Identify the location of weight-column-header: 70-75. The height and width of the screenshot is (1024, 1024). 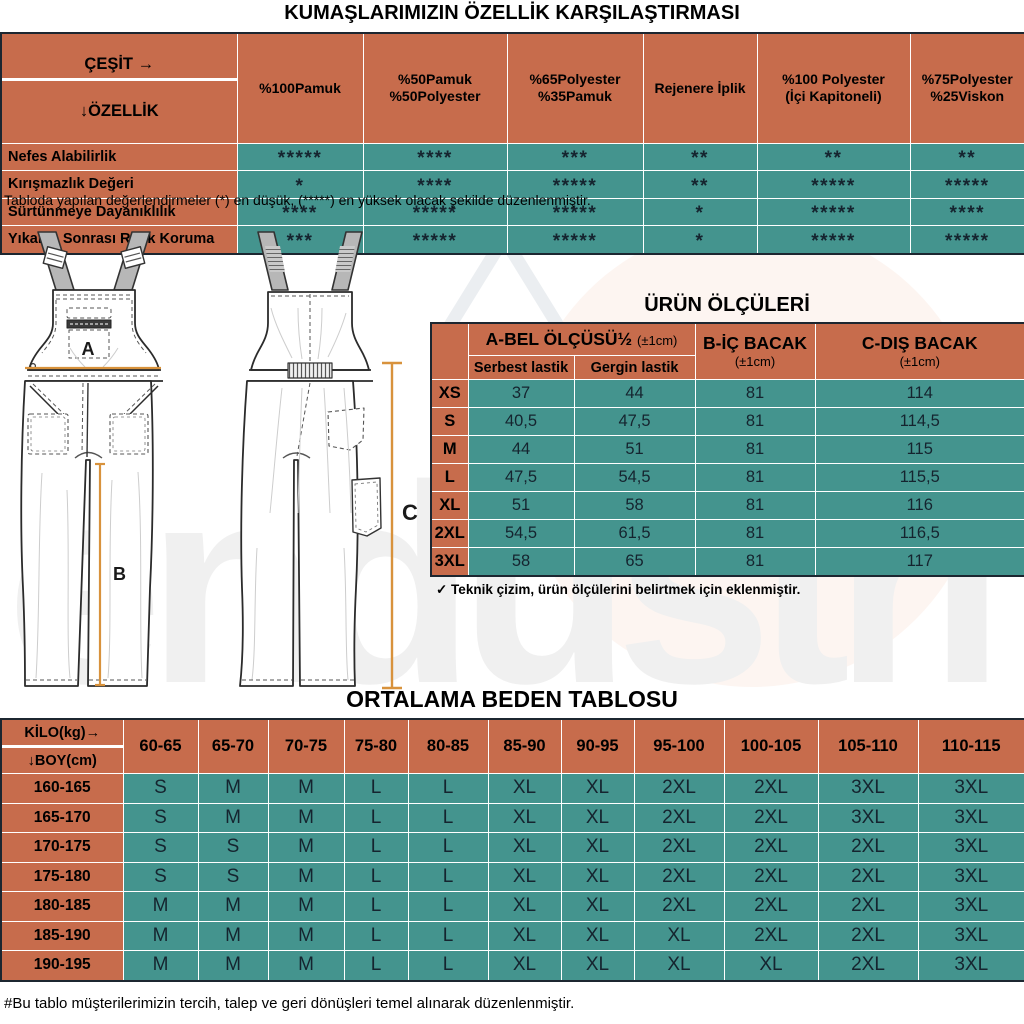
(306, 746).